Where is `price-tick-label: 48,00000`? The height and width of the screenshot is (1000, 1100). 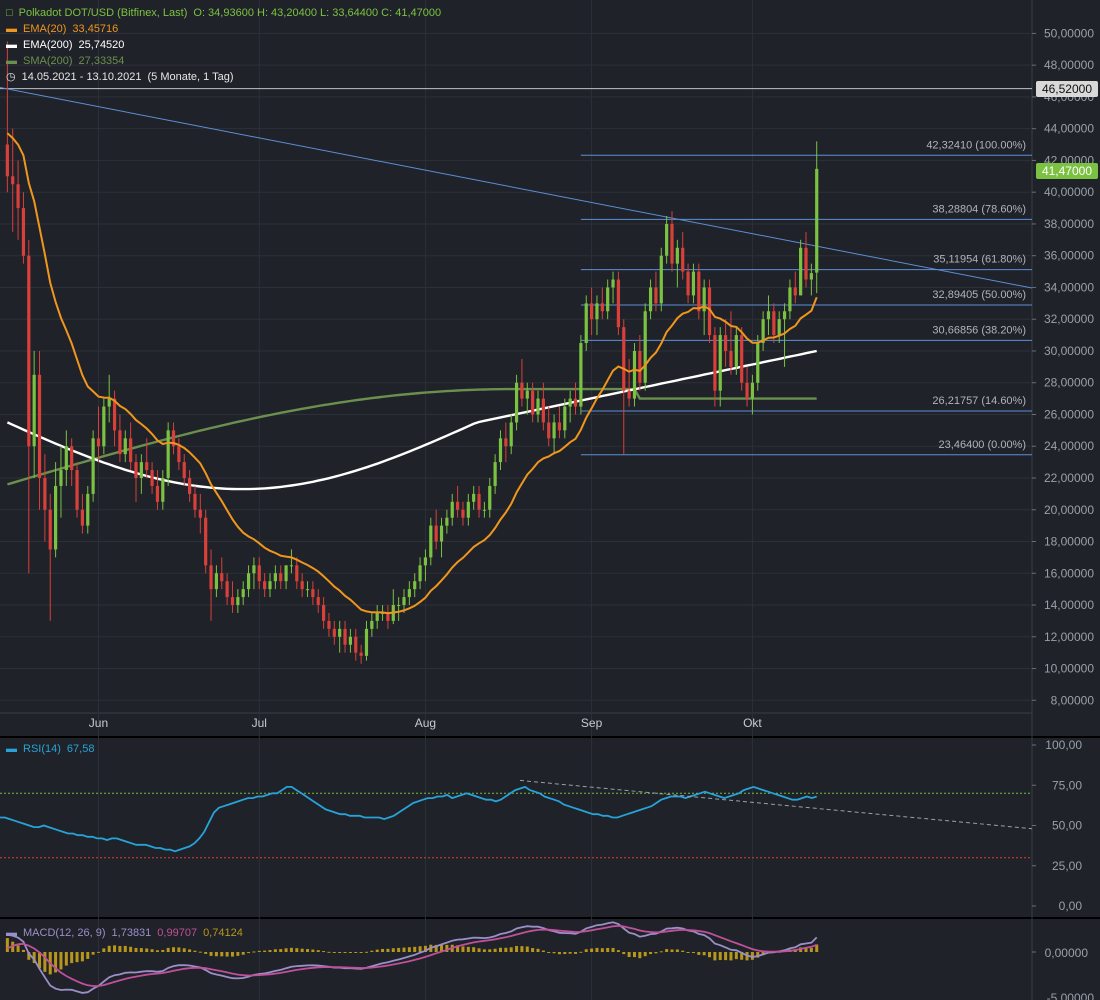 price-tick-label: 48,00000 is located at coordinates (1069, 65).